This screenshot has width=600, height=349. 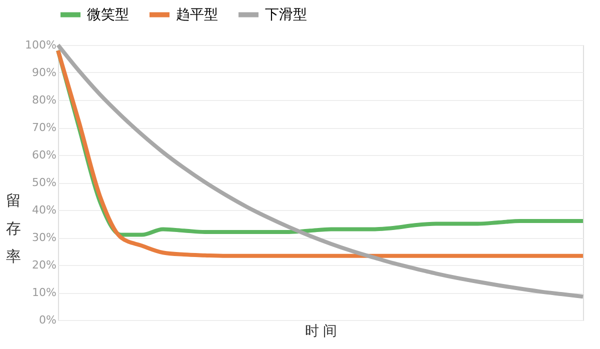 What do you see at coordinates (40, 45) in the screenshot?
I see `y-tick-label: 100%` at bounding box center [40, 45].